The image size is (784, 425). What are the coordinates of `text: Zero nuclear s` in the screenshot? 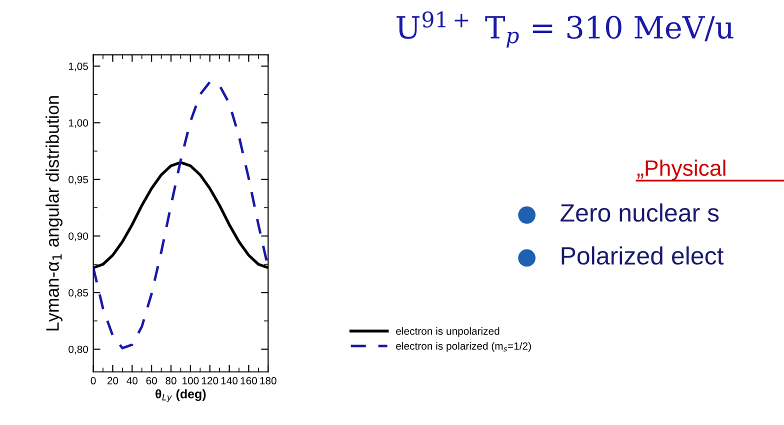 It's located at (639, 212).